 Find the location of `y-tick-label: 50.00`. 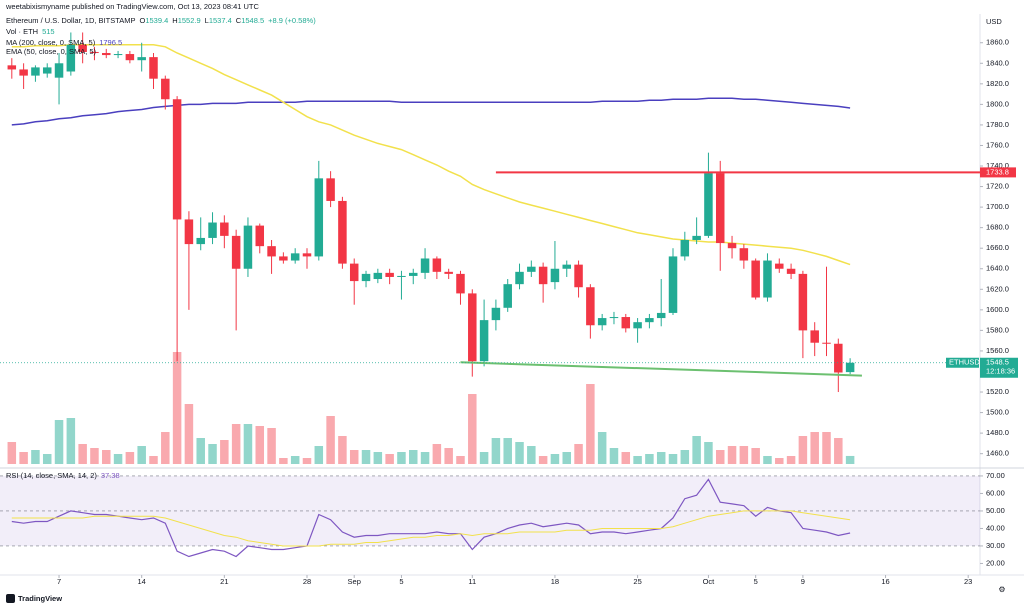

y-tick-label: 50.00 is located at coordinates (995, 510).